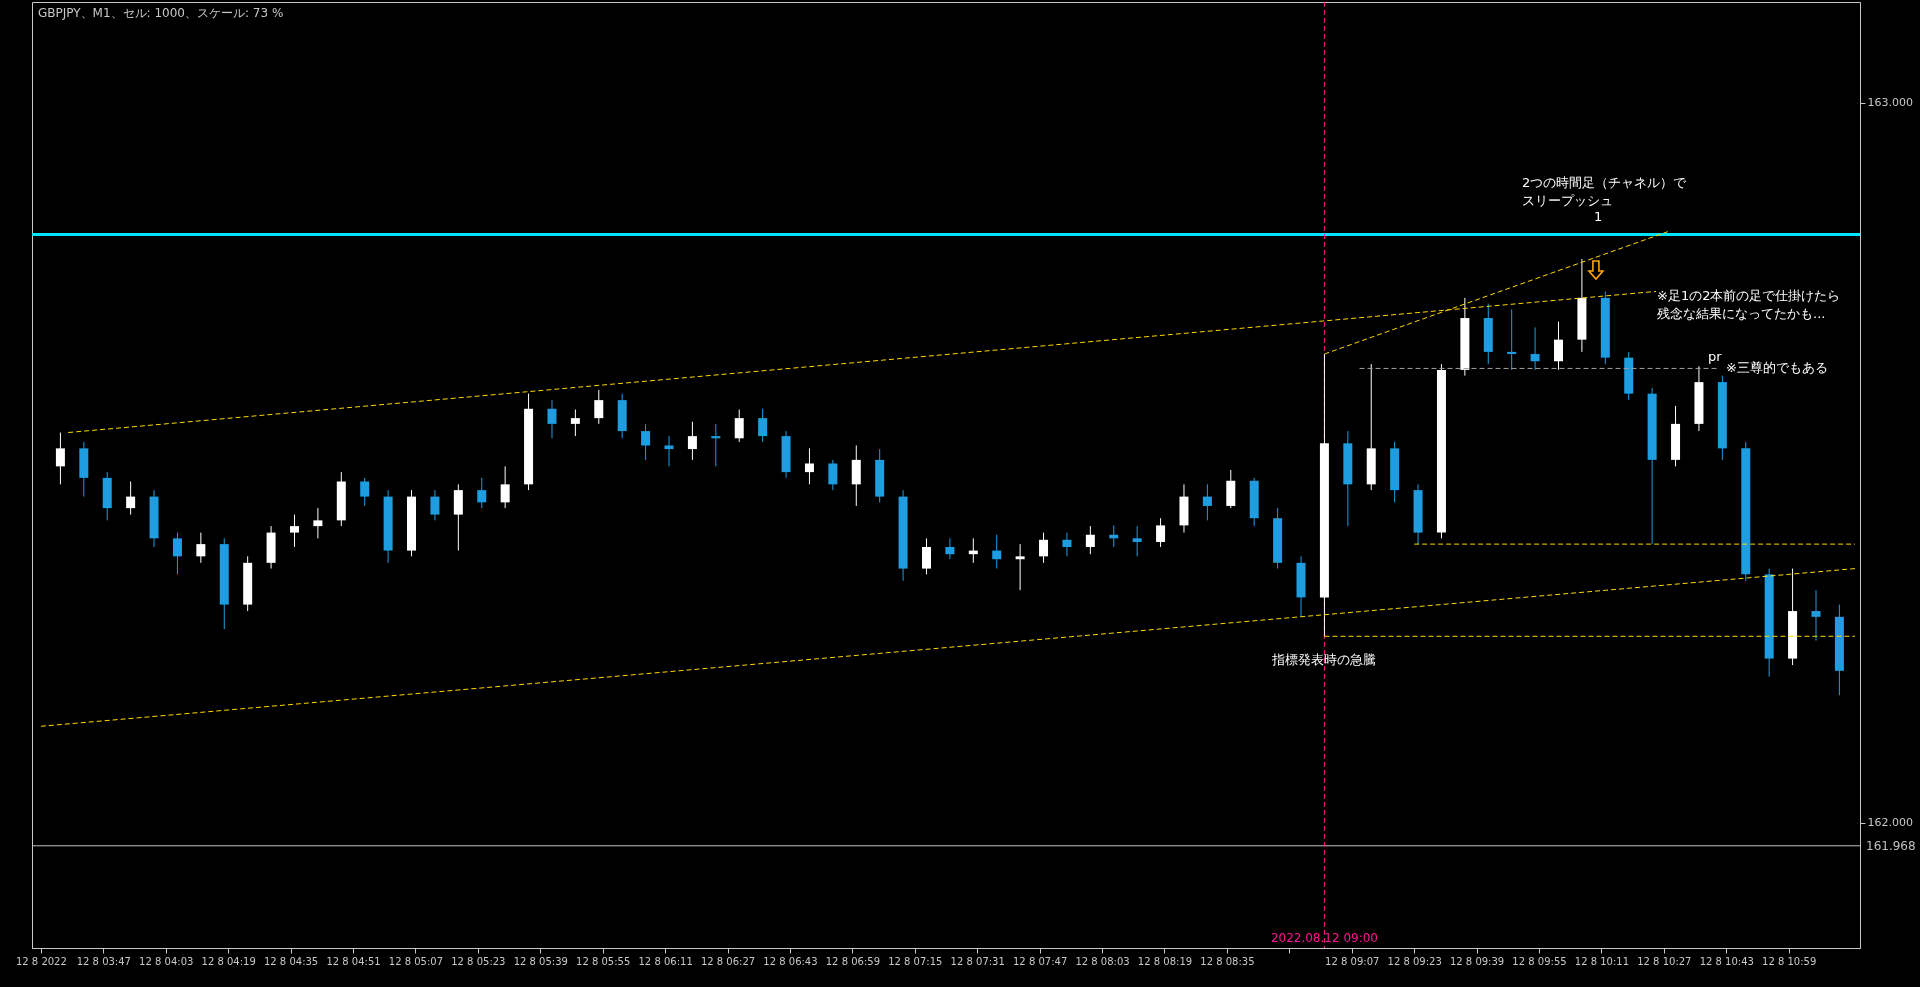 Image resolution: width=1920 pixels, height=987 pixels. I want to click on x-tick-label: 12 8 04:19, so click(228, 961).